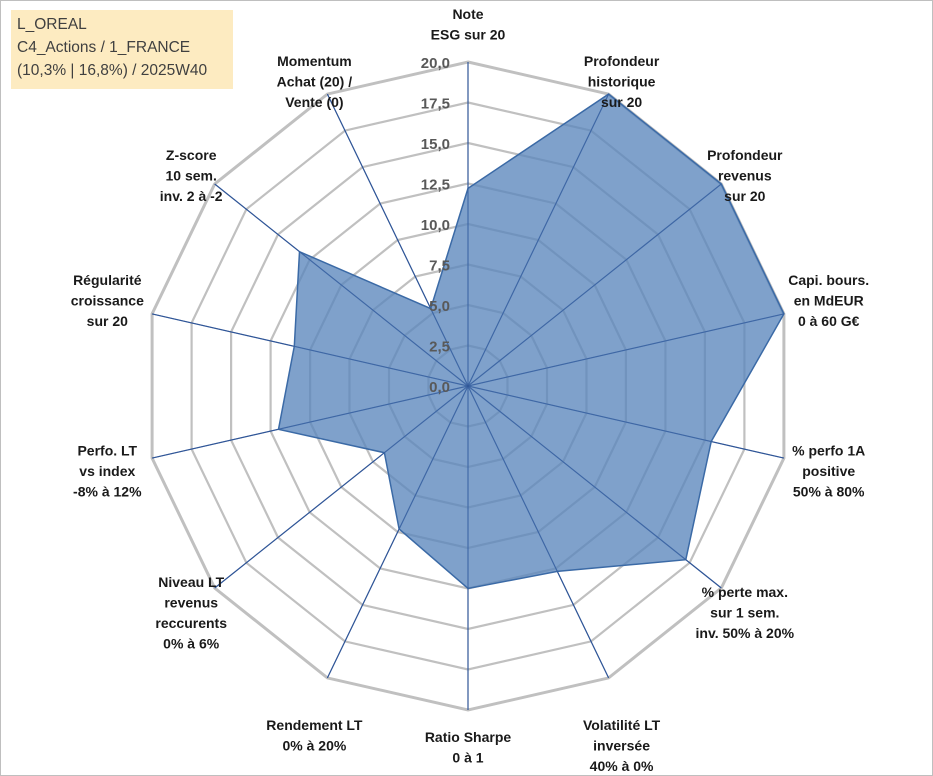  What do you see at coordinates (191, 613) in the screenshot?
I see `axis-label: Niveau LT revenus reccurents 0% à 6%` at bounding box center [191, 613].